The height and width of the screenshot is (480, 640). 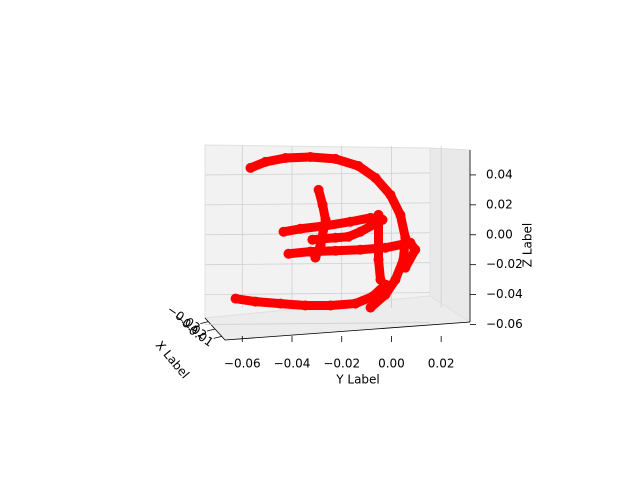 What do you see at coordinates (504, 294) in the screenshot?
I see `z-tick-label: −0.04` at bounding box center [504, 294].